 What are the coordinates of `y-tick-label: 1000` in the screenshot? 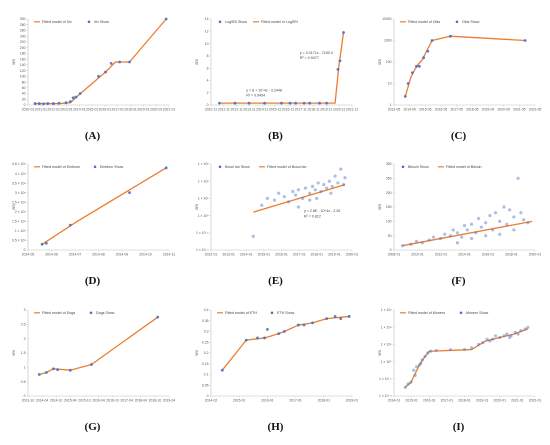 It's located at (388, 41).